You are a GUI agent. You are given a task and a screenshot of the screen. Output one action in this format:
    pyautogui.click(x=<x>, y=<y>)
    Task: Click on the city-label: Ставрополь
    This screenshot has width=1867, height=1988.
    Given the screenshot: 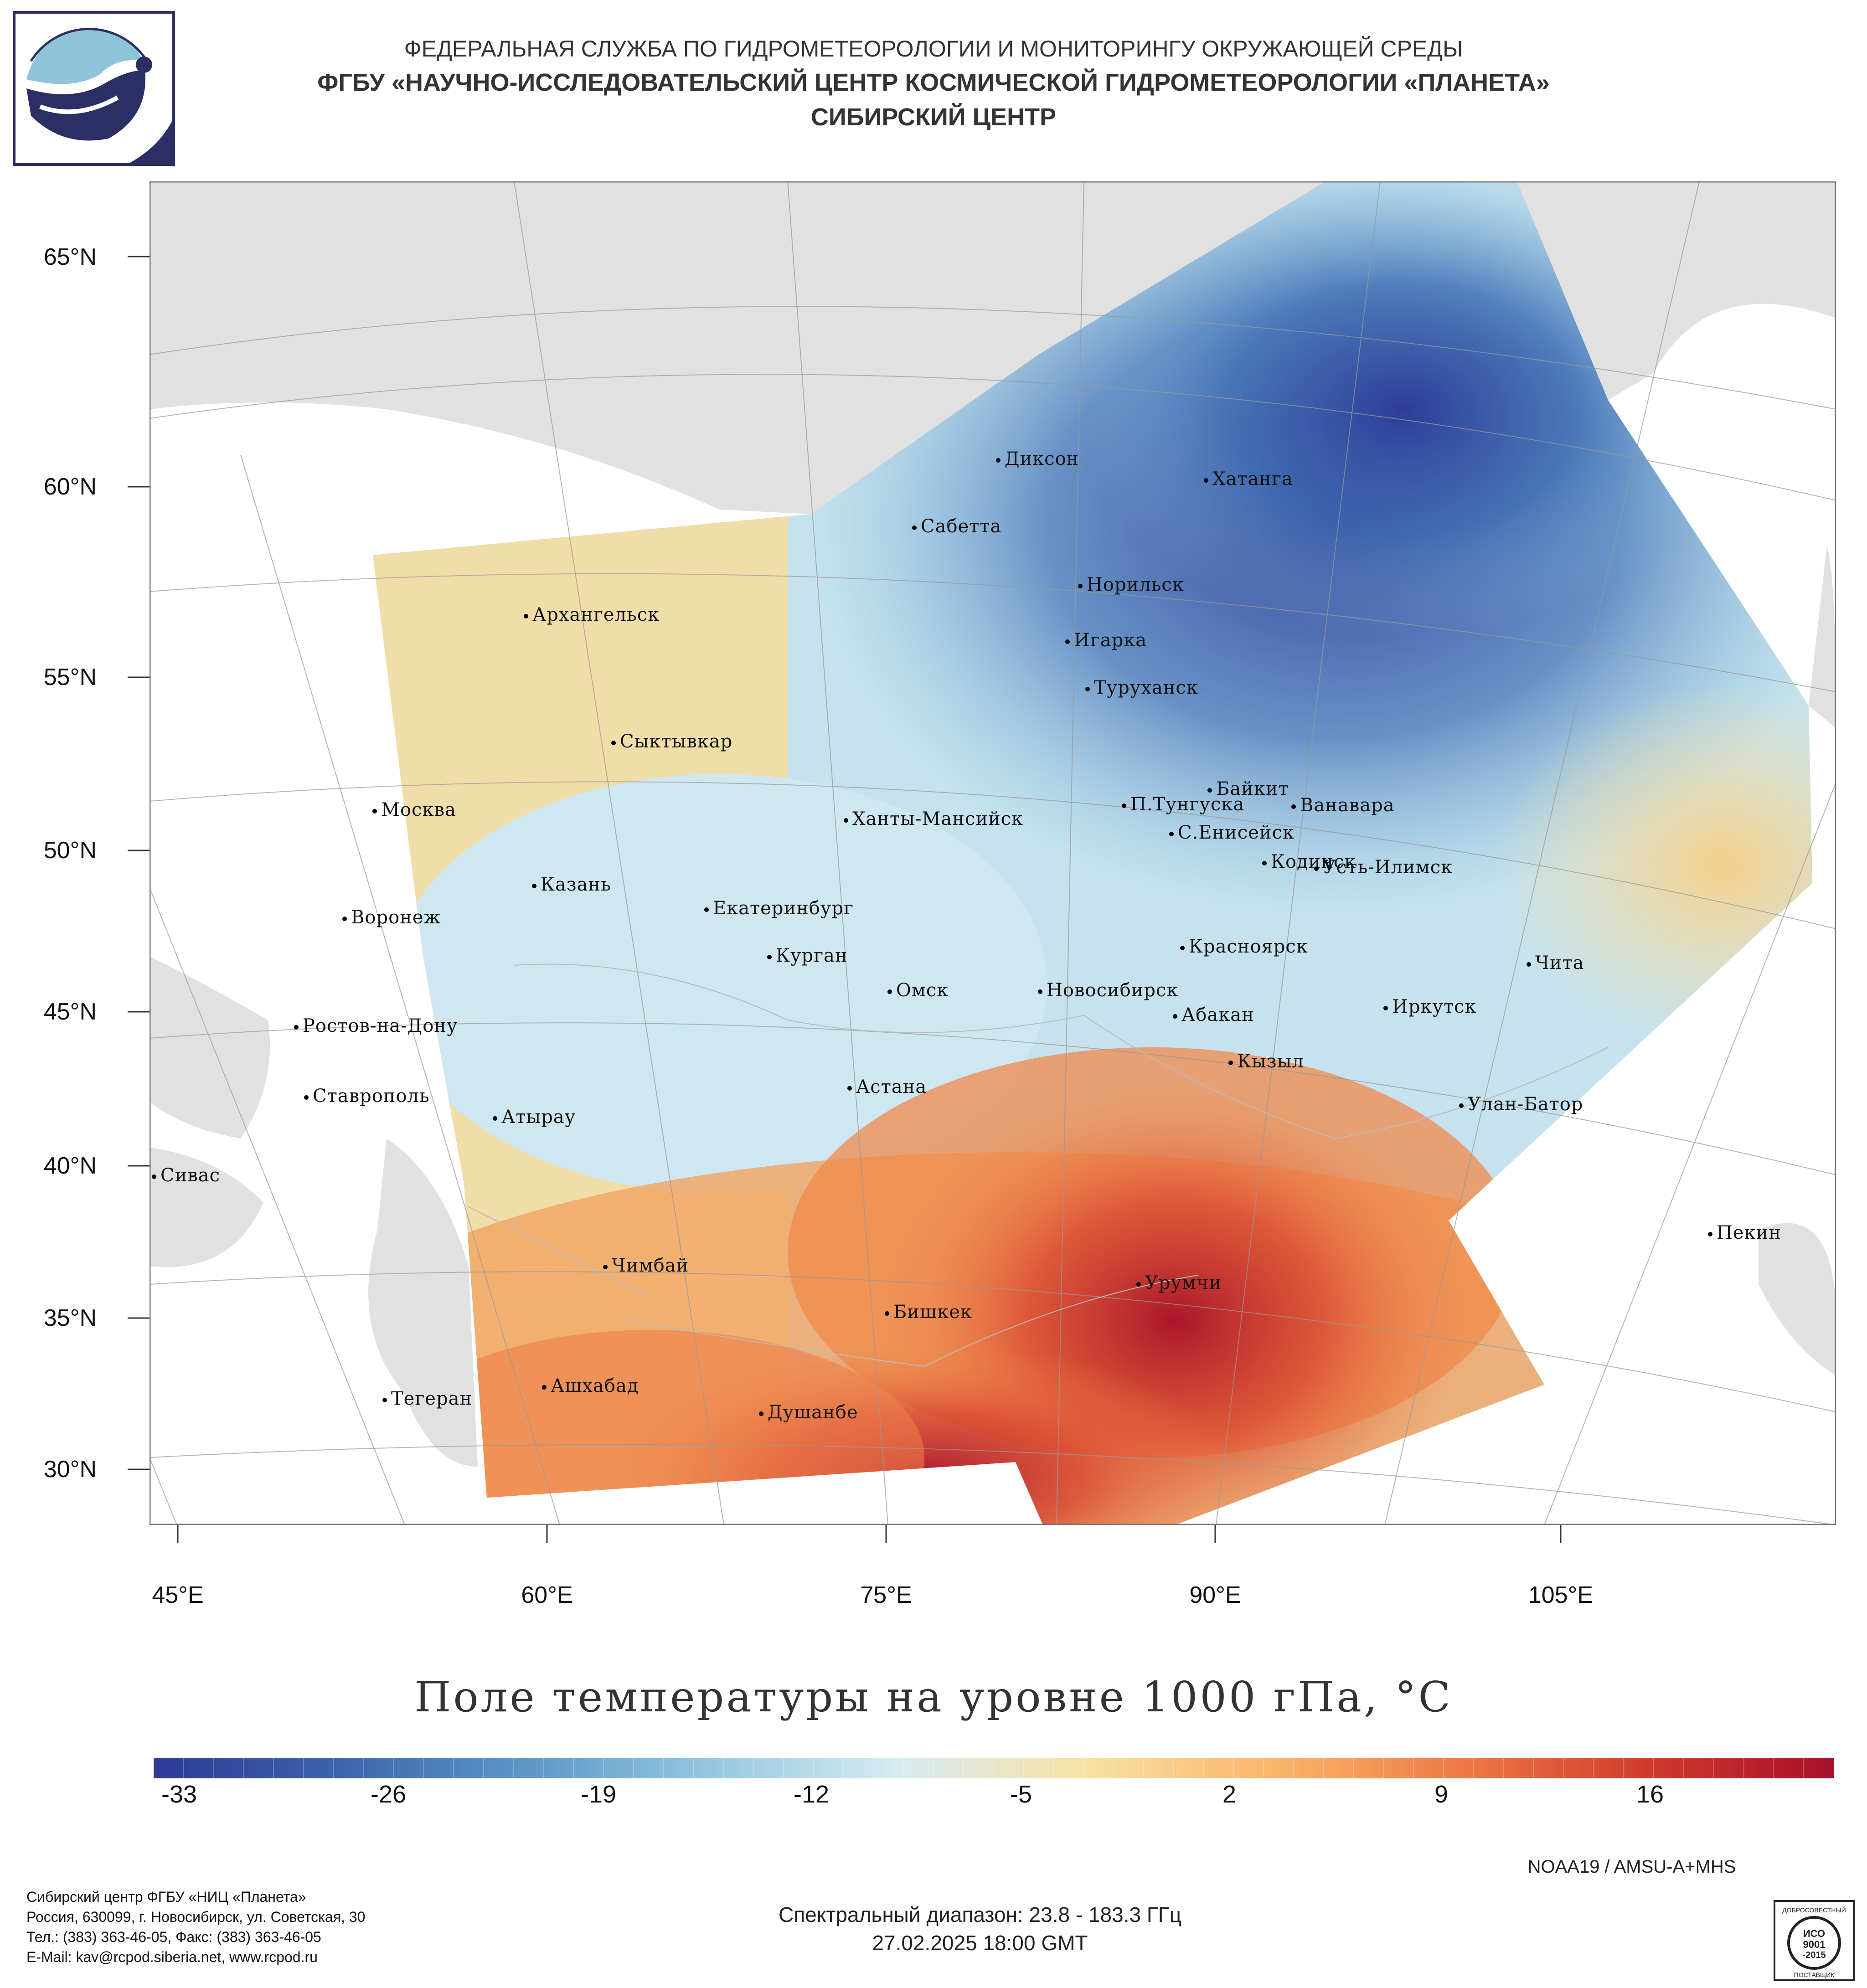 What is the action you would take?
    pyautogui.click(x=371, y=1096)
    